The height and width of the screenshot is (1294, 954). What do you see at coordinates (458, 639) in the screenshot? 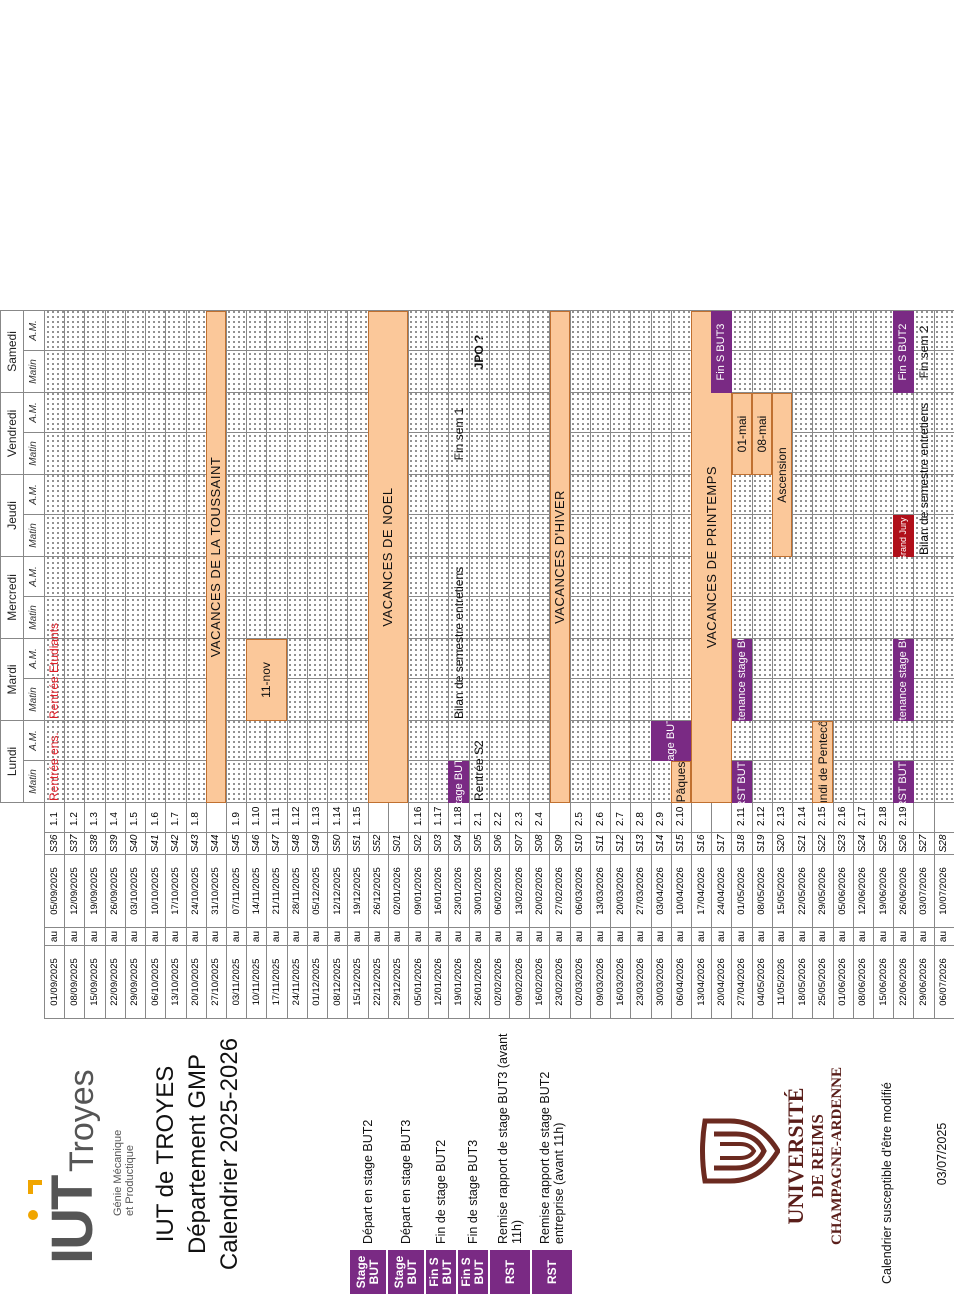
I see `bilan-semestre-1: Bilan de semestre entretiens` at bounding box center [458, 639].